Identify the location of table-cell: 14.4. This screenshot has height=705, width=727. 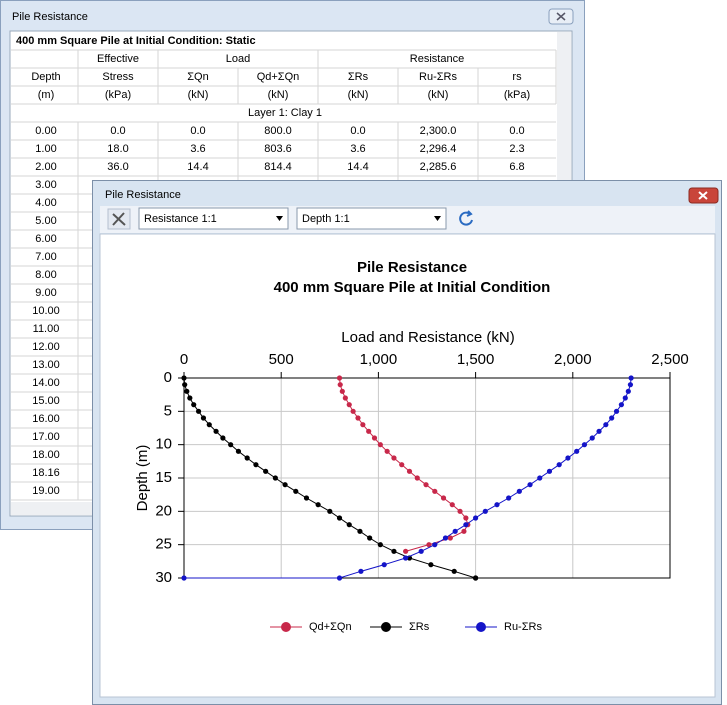
(197, 167).